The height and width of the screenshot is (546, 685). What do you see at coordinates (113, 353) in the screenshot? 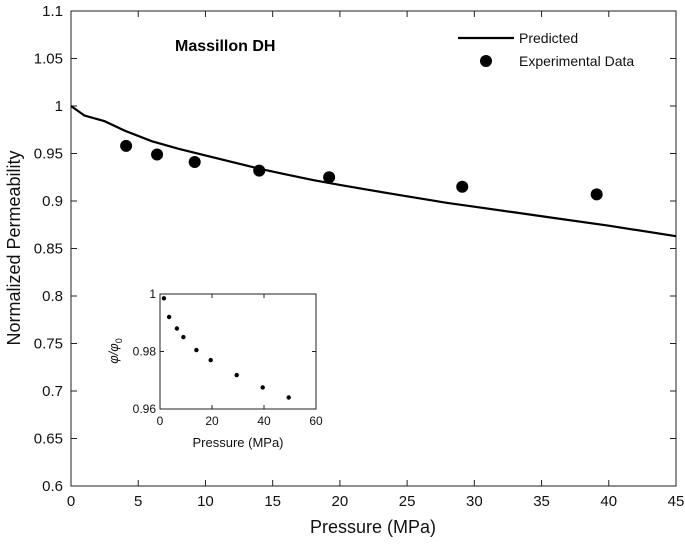
I see `inset-y-label-main: φ/φ` at bounding box center [113, 353].